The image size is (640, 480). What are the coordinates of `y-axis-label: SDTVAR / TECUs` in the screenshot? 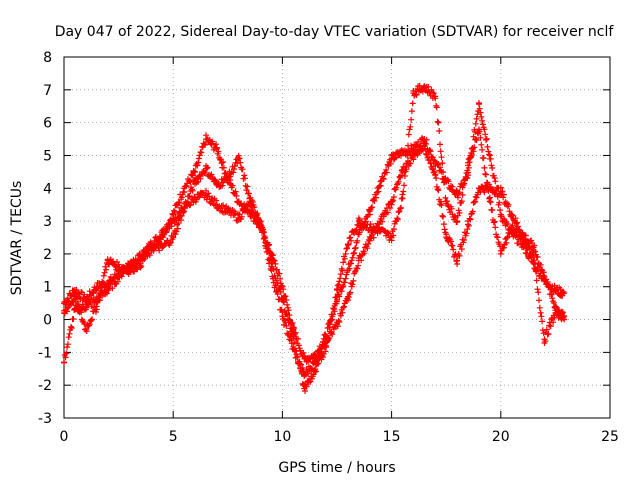 It's located at (17, 238).